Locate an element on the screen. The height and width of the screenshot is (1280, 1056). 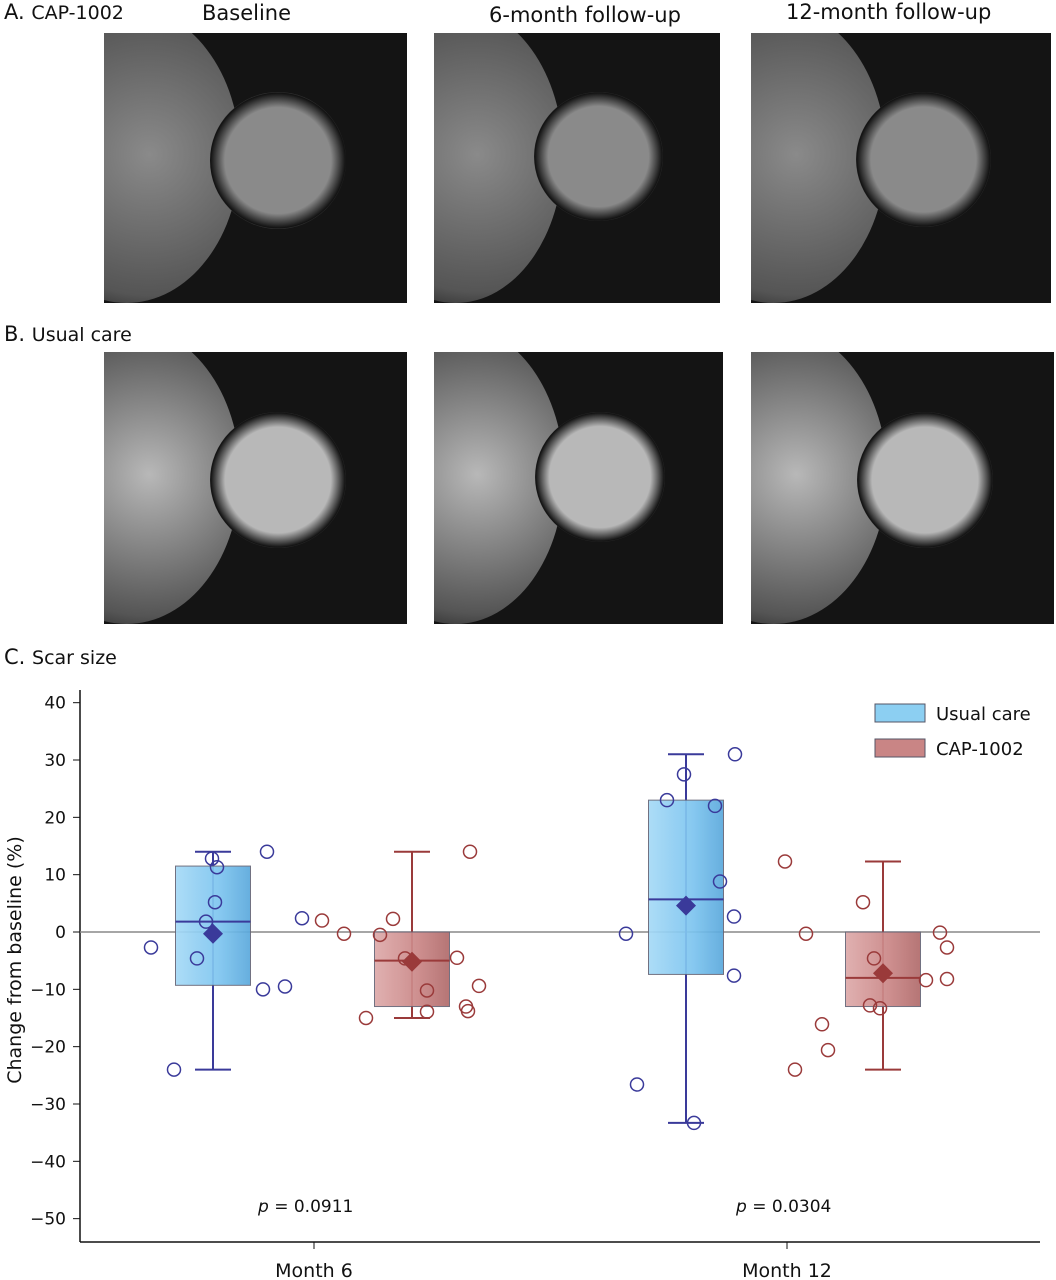
legend-swatch-usual-care is located at coordinates (900, 713).